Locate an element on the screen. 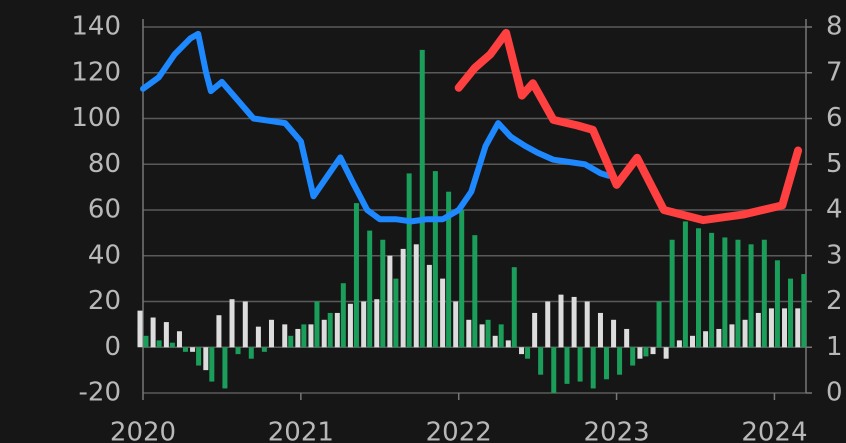 This screenshot has height=443, width=846. y-tick-label: 0 is located at coordinates (112, 347).